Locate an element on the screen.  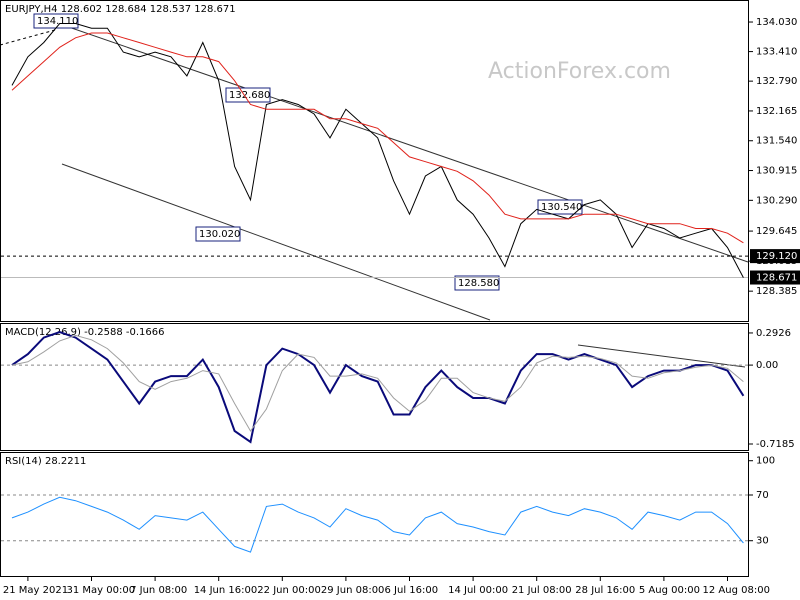
panel-title: MACD(12,26,9) -0.2588 -0.1666 is located at coordinates (85, 332).